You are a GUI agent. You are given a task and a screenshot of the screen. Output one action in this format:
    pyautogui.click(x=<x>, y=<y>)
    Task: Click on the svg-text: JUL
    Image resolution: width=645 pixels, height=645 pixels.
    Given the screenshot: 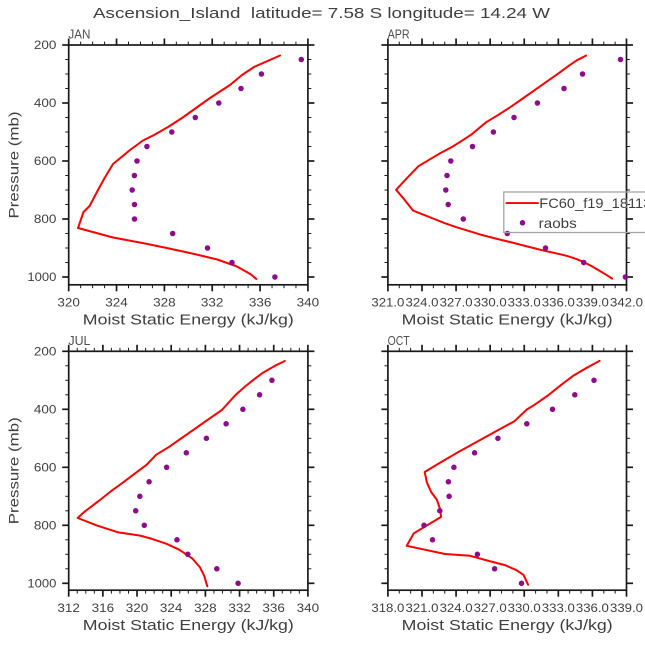 What is the action you would take?
    pyautogui.click(x=79, y=340)
    